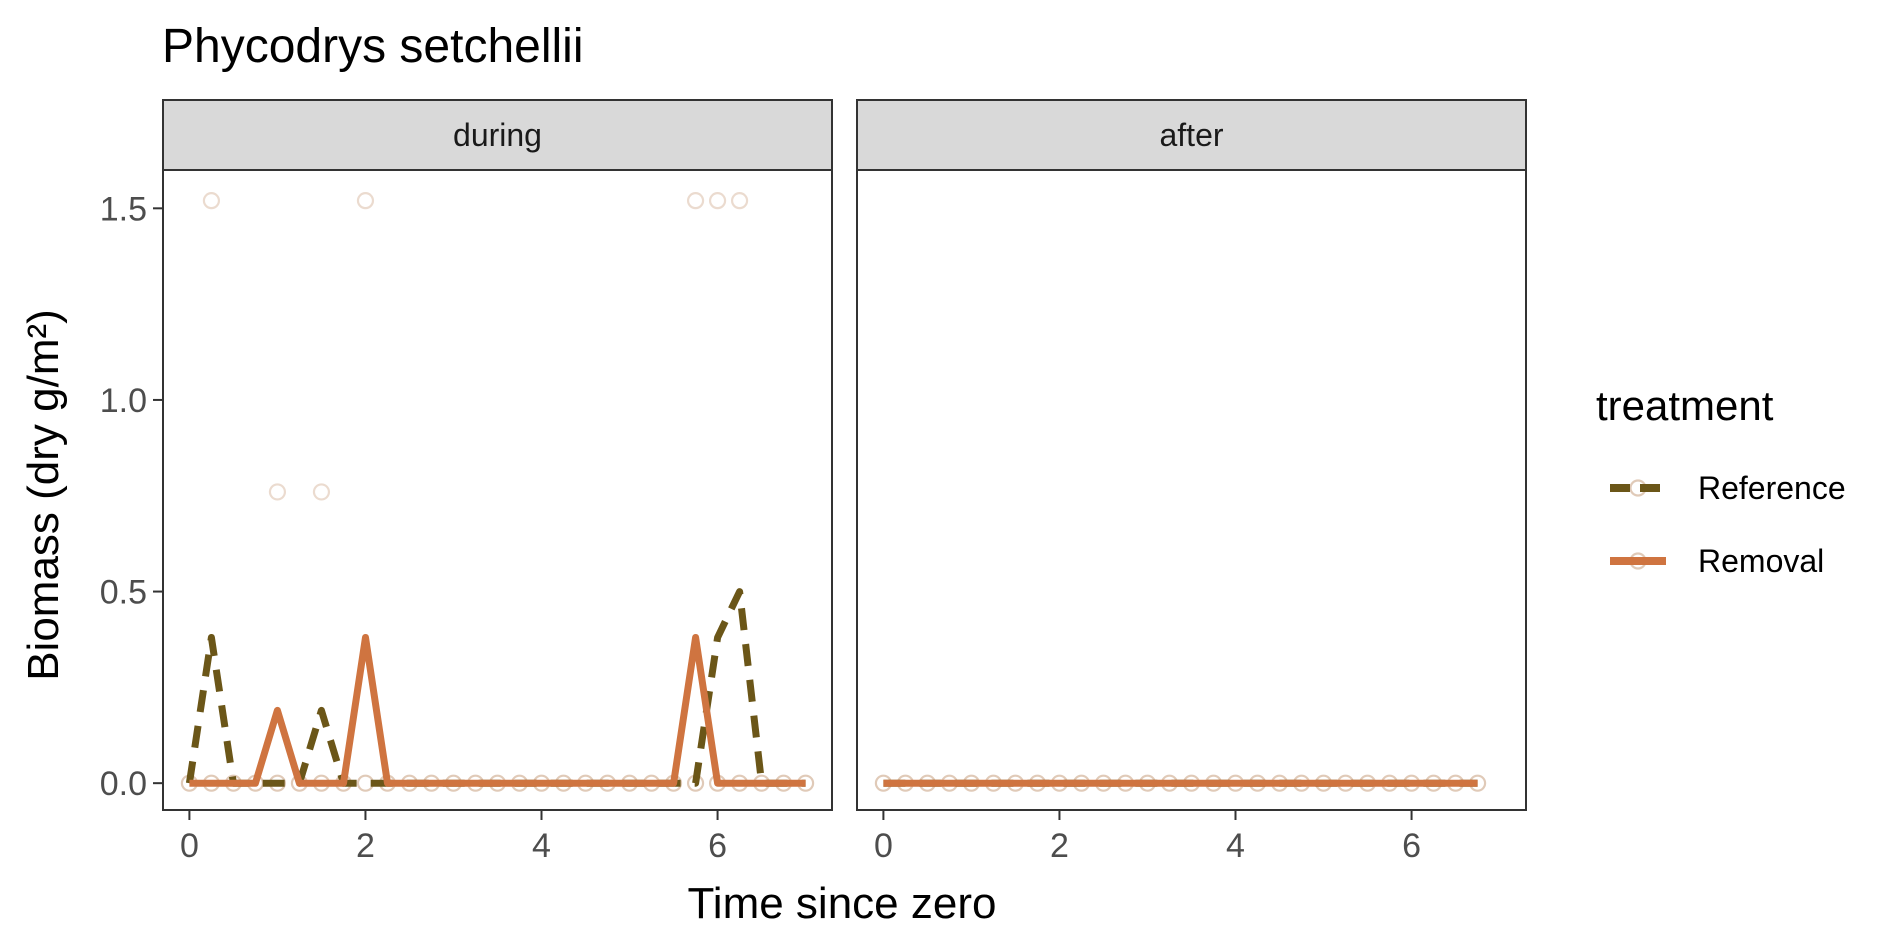  I want to click on legend: treatment Reference Removal, so click(1721, 480).